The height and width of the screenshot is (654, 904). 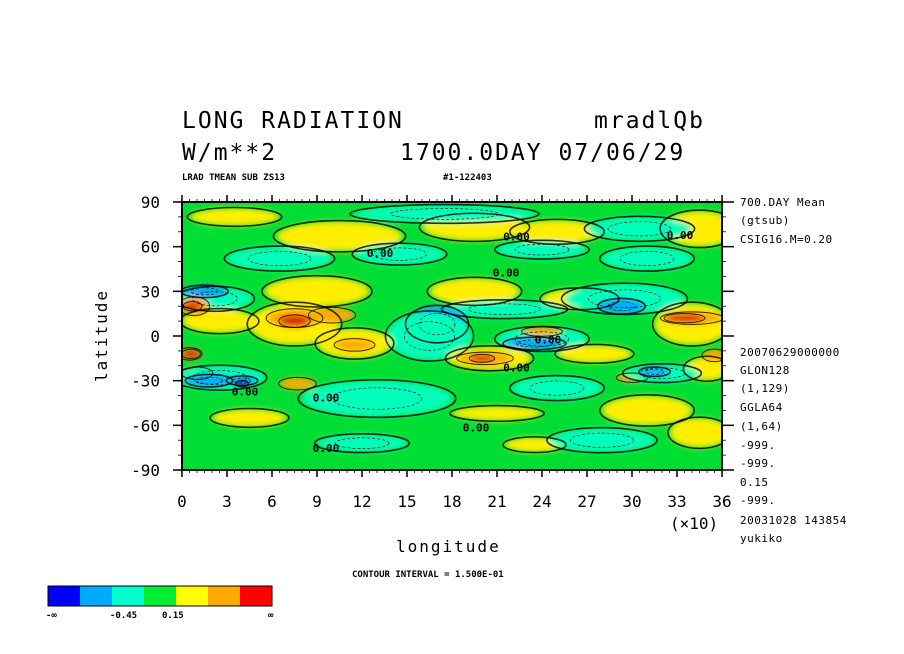 I want to click on colorbar-label: ∞, so click(x=271, y=616).